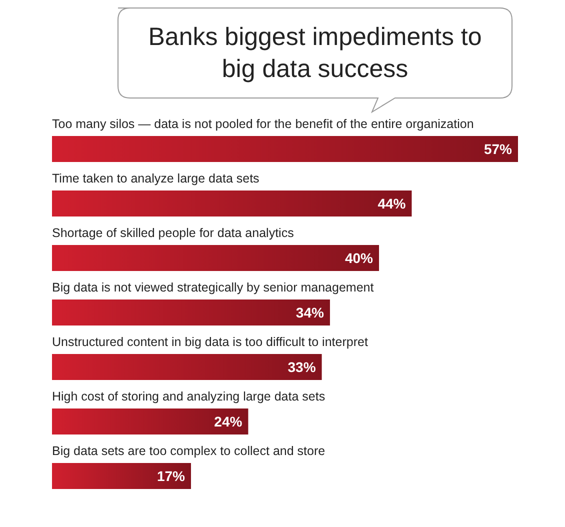 Image resolution: width=565 pixels, height=527 pixels. I want to click on y-tick-label: High cost of storing and analyzing large data sets, so click(189, 397).